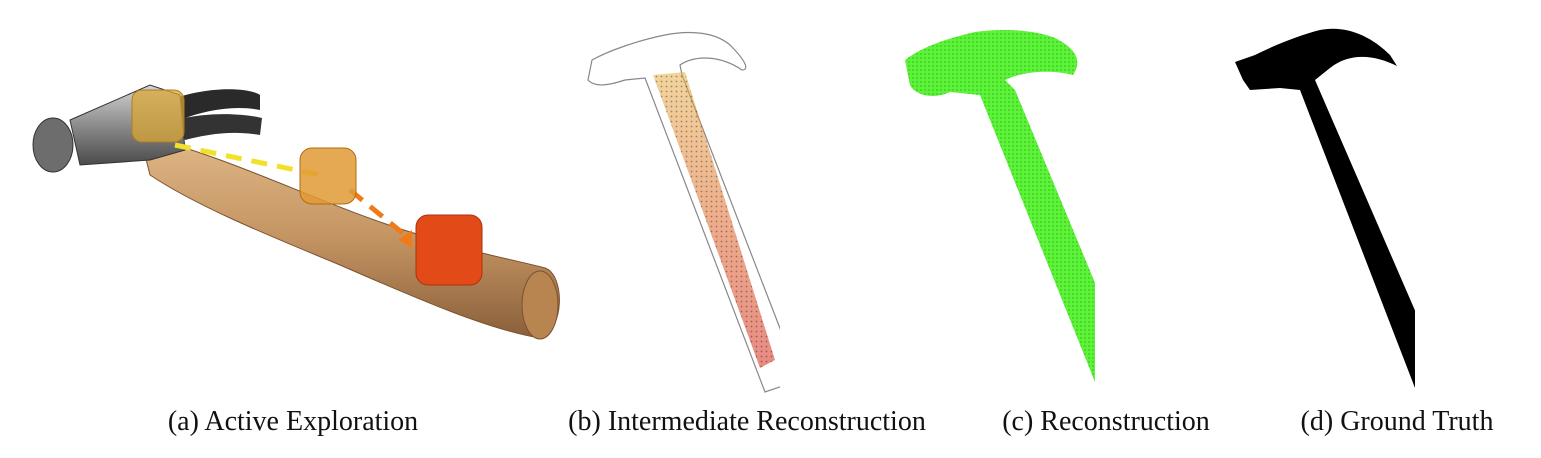 This screenshot has width=1541, height=458. Describe the element at coordinates (158, 116) in the screenshot. I see `sensor-start` at that location.